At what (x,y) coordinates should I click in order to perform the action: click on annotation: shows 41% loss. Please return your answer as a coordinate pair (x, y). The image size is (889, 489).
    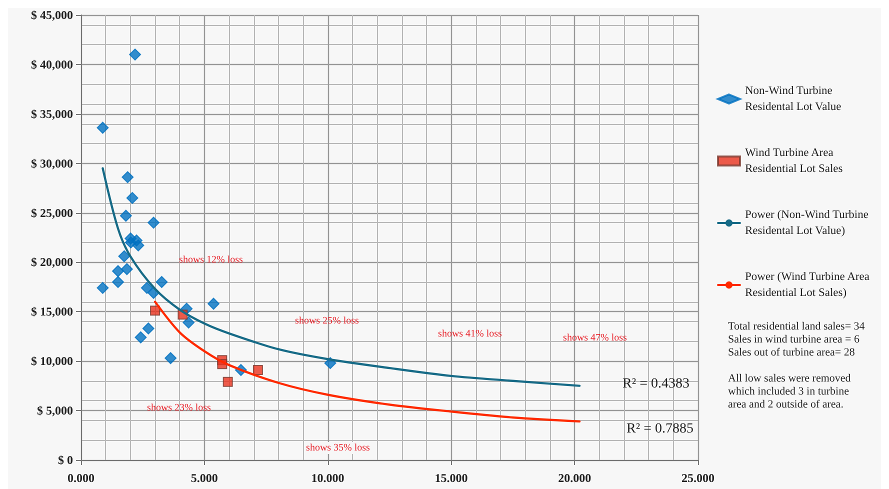
    Looking at the image, I should click on (470, 334).